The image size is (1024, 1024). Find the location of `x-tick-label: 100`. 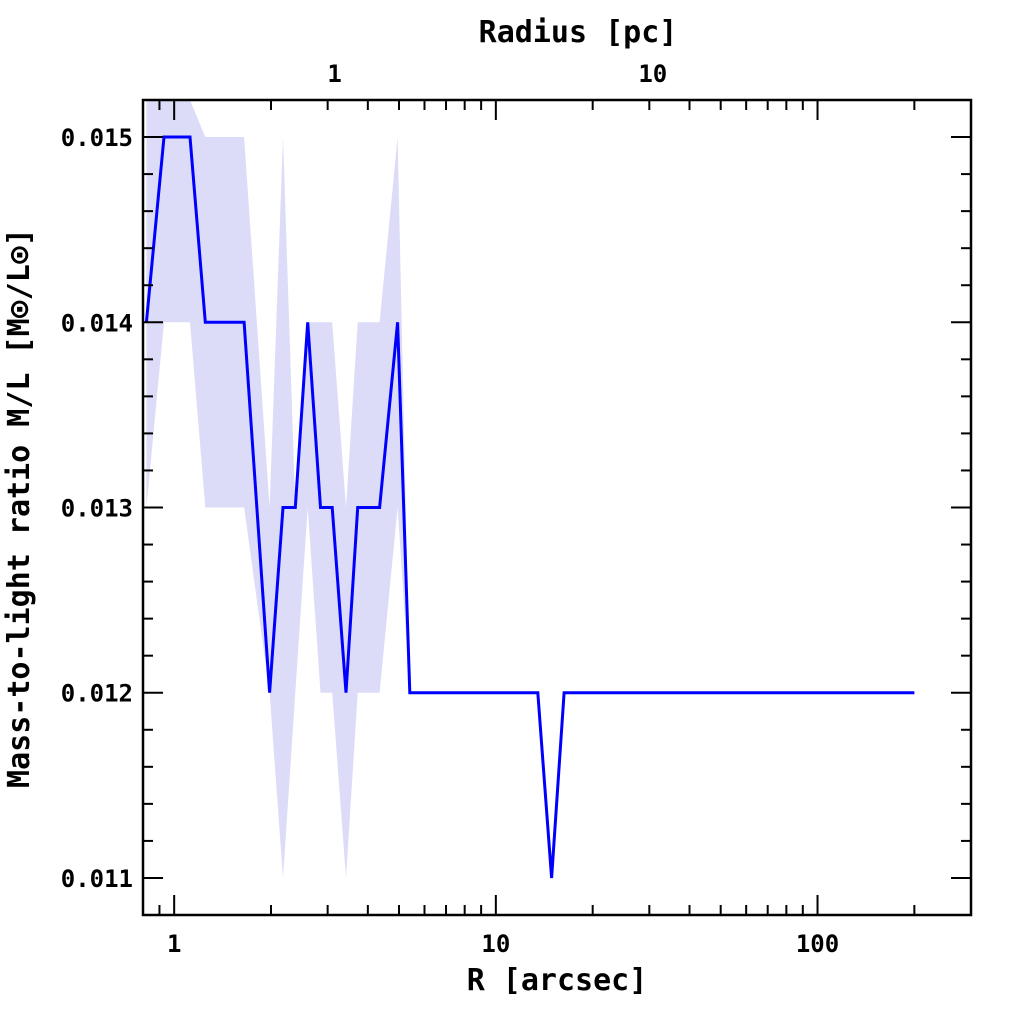

x-tick-label: 100 is located at coordinates (817, 944).